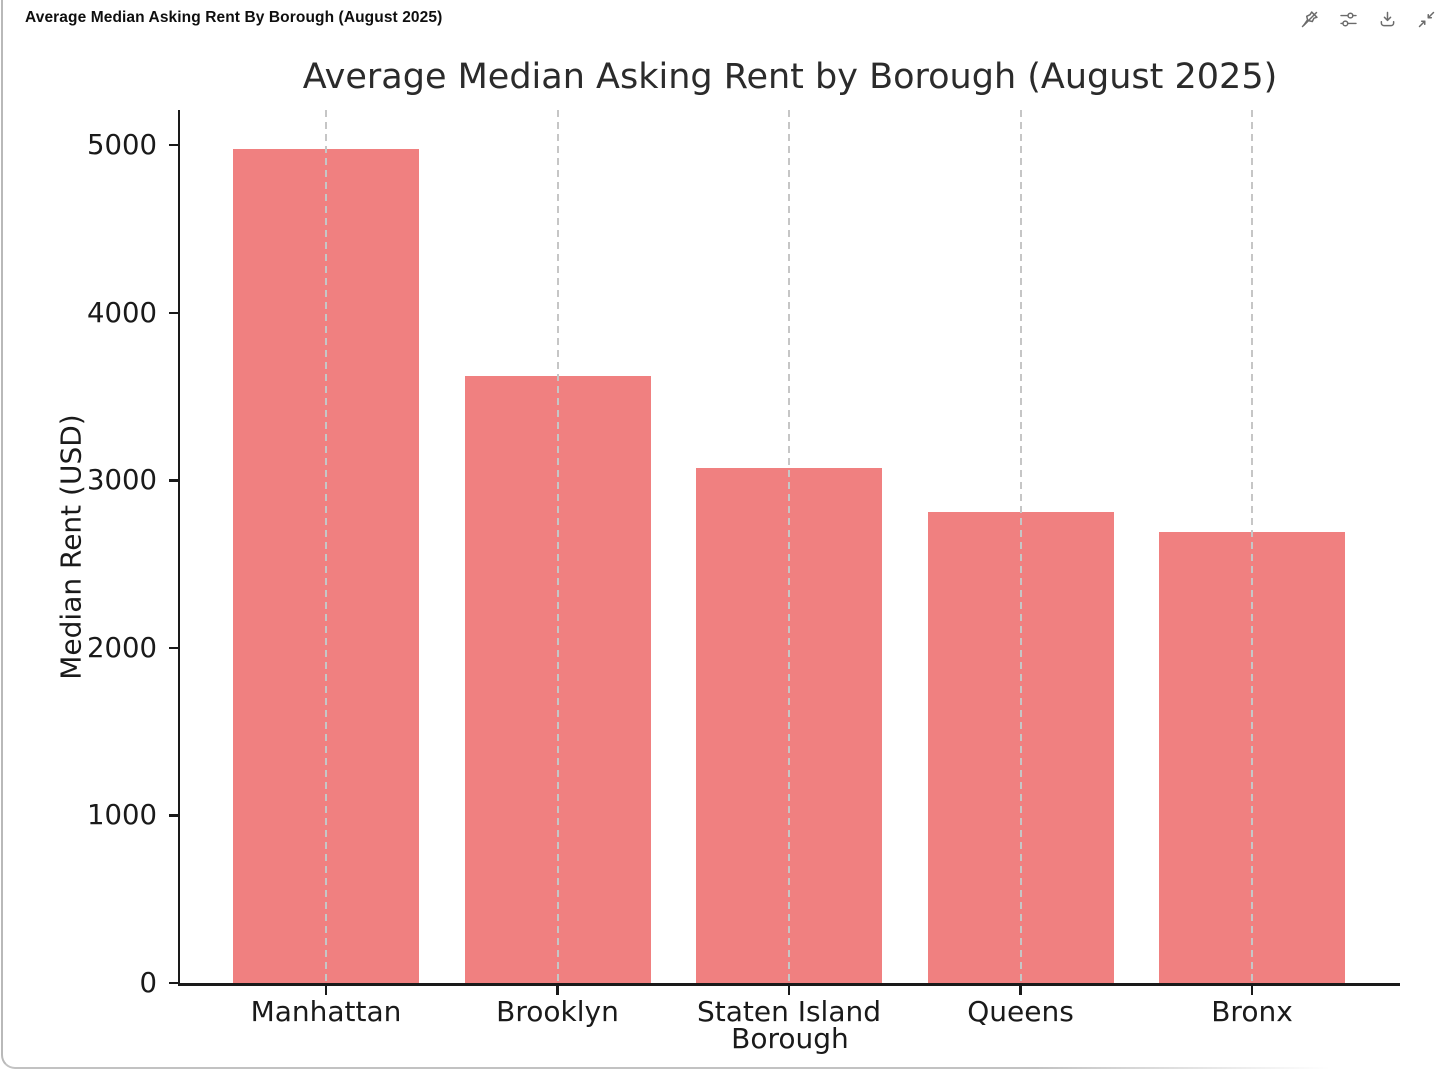 The height and width of the screenshot is (1072, 1456). Describe the element at coordinates (788, 984) in the screenshot. I see `x-axis-spine` at that location.